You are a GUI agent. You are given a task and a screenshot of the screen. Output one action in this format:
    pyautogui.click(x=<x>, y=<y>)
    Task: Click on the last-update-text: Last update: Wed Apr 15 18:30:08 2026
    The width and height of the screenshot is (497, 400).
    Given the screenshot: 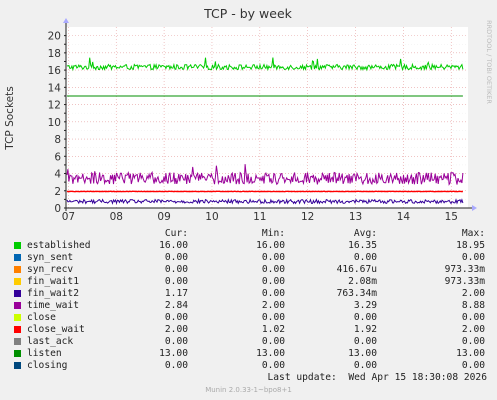 What is the action you would take?
    pyautogui.click(x=377, y=377)
    